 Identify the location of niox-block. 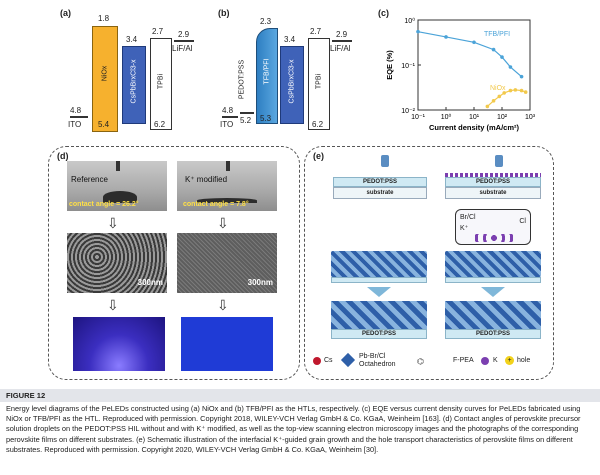
(105, 79).